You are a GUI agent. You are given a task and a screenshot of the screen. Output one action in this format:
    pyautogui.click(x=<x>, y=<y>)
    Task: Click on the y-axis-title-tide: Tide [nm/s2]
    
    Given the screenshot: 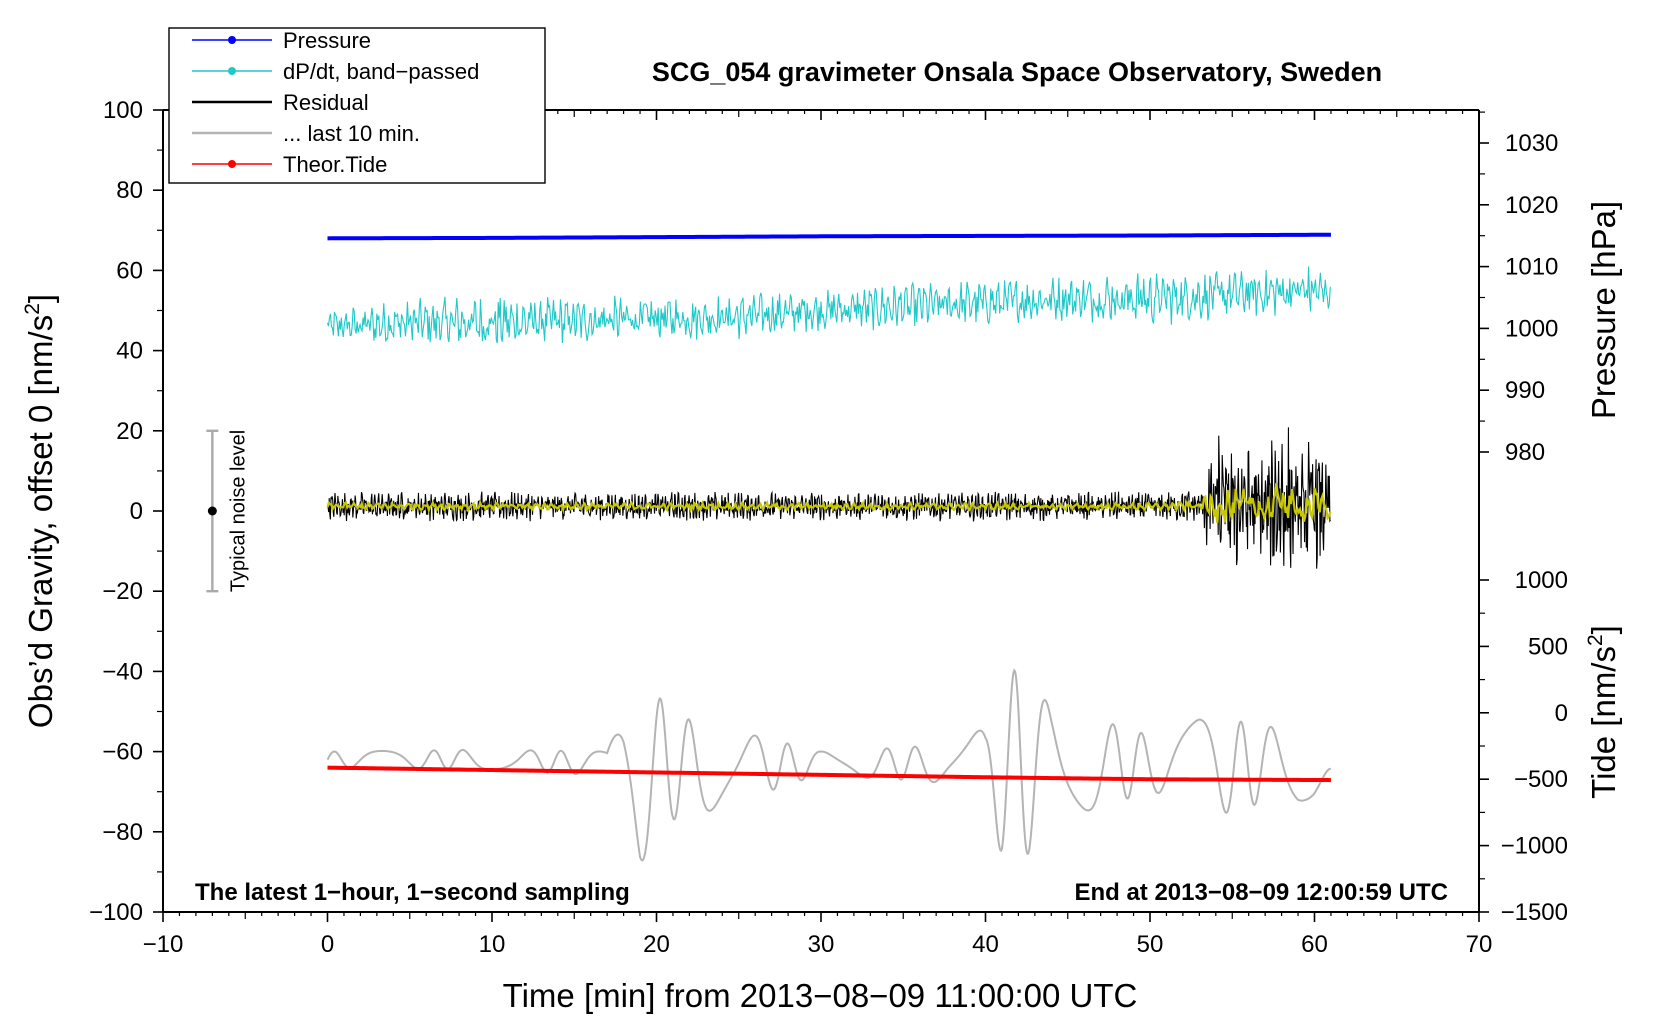 What is the action you would take?
    pyautogui.click(x=1603, y=712)
    